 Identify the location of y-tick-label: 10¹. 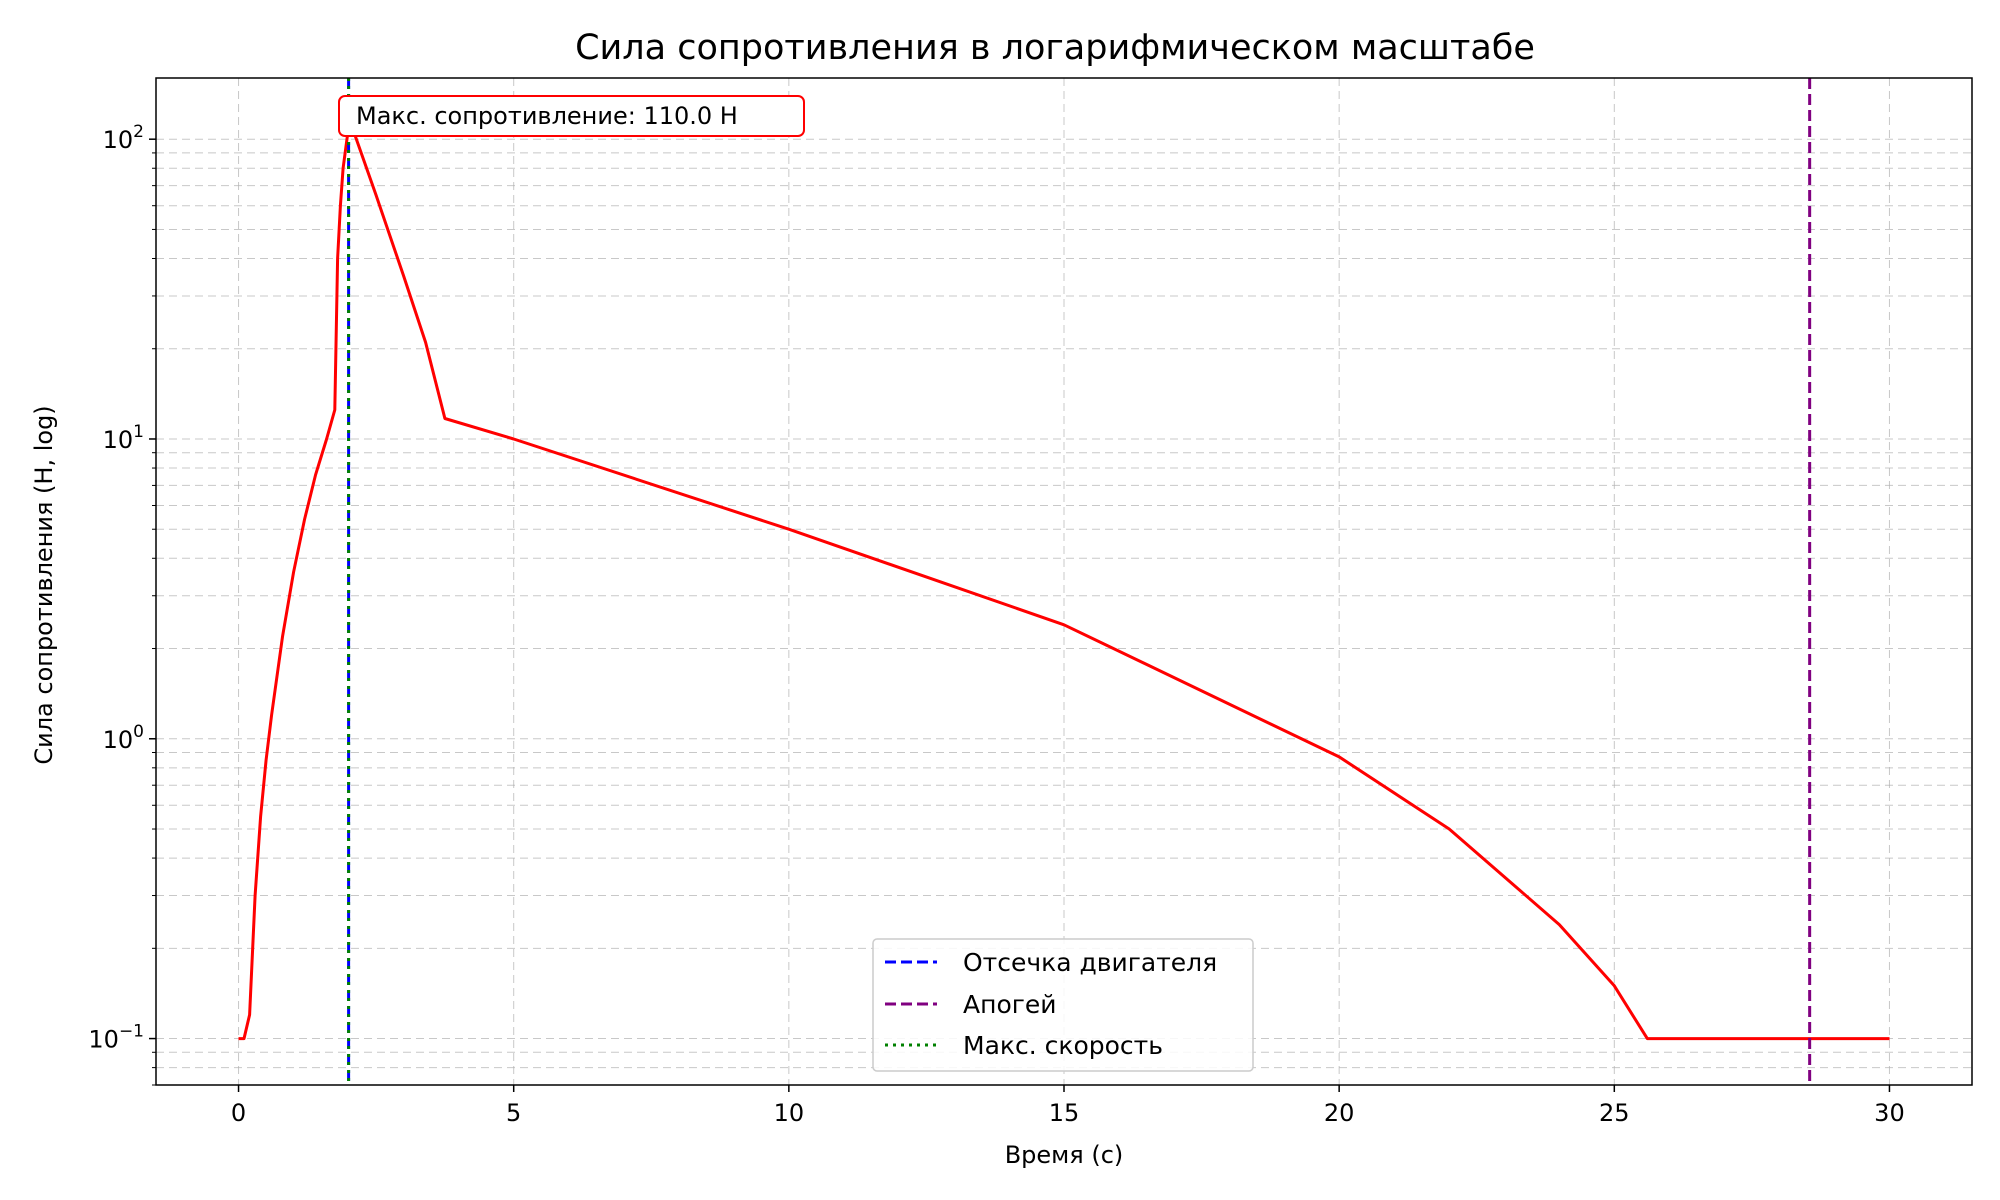
(123, 438).